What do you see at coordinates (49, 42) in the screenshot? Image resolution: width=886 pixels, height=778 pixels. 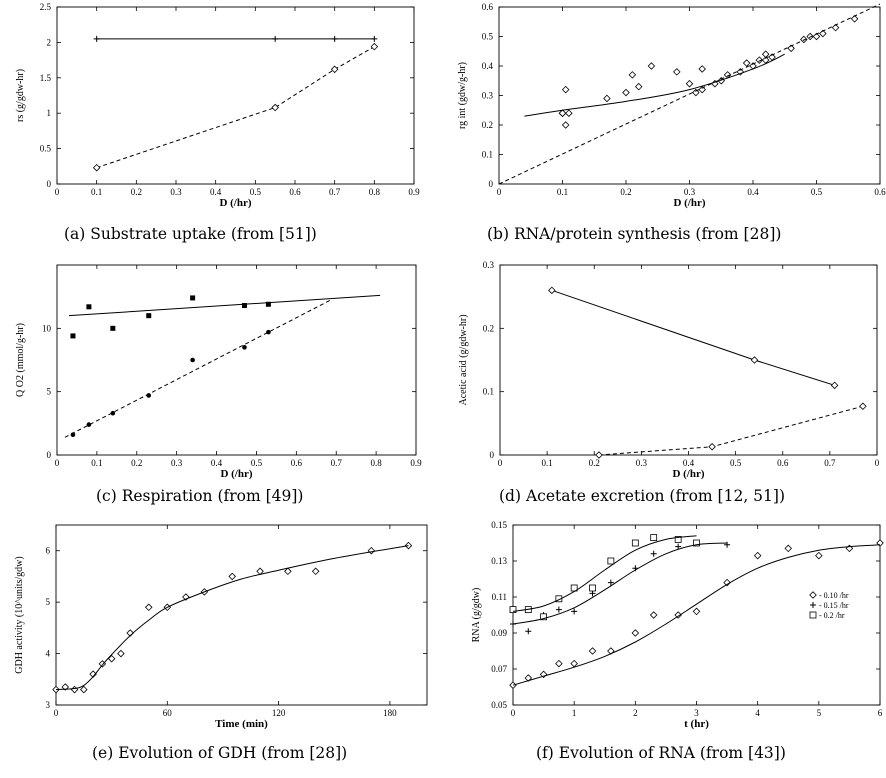 I see `y-tick-label: 2` at bounding box center [49, 42].